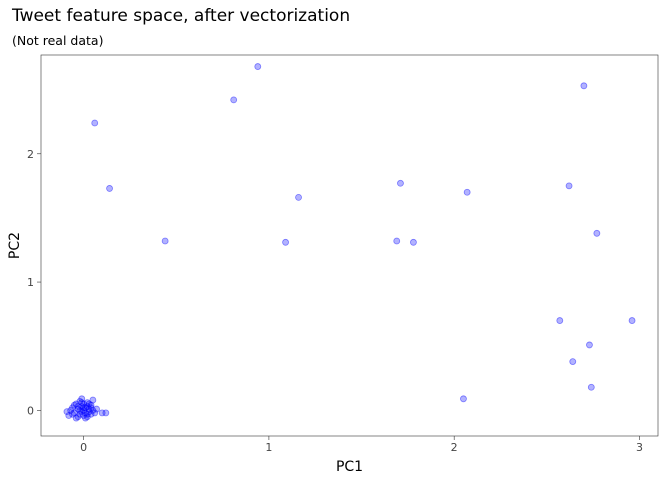  What do you see at coordinates (639, 447) in the screenshot?
I see `x-tick-label: 3` at bounding box center [639, 447].